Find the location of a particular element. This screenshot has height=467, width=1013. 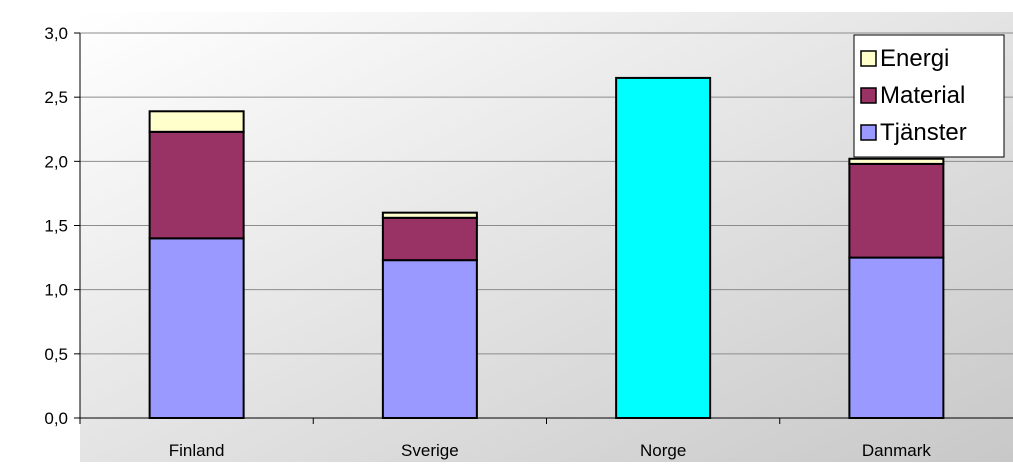

y-tick-label: 0,5 is located at coordinates (56, 354).